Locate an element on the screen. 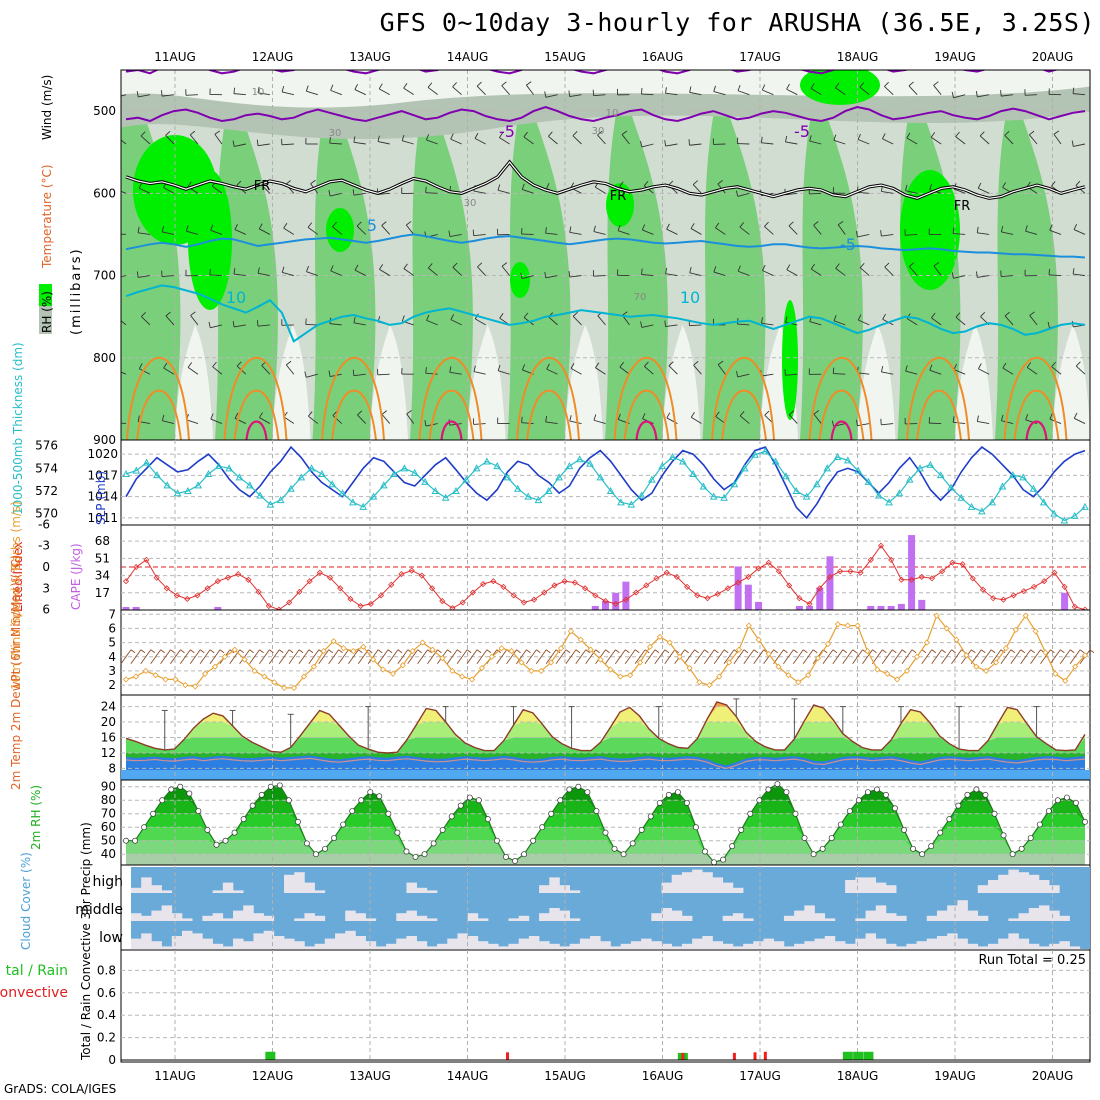 This screenshot has width=1100, height=1100. date-label-bottom: 19AUG is located at coordinates (955, 1076).